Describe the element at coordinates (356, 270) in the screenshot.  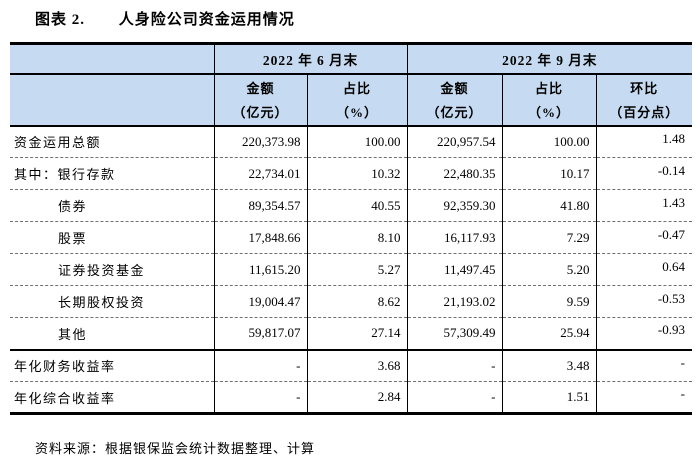
I see `cell-share-june: 5.27` at that location.